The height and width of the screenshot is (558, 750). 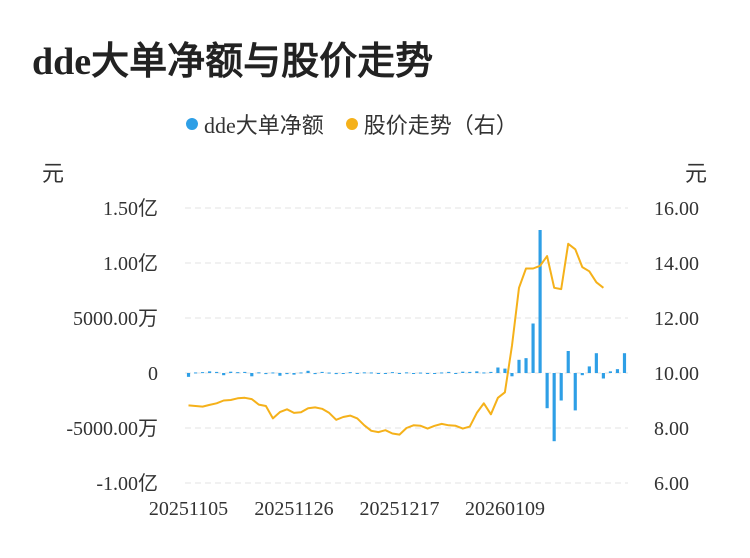 I want to click on right-tick-label: 8.00, so click(x=671, y=429).